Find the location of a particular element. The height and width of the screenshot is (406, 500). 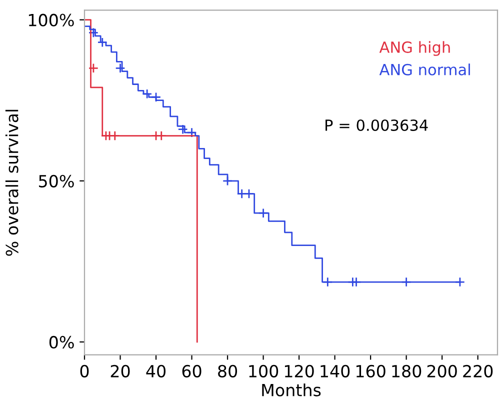

x-tick-label: 200 is located at coordinates (442, 371).